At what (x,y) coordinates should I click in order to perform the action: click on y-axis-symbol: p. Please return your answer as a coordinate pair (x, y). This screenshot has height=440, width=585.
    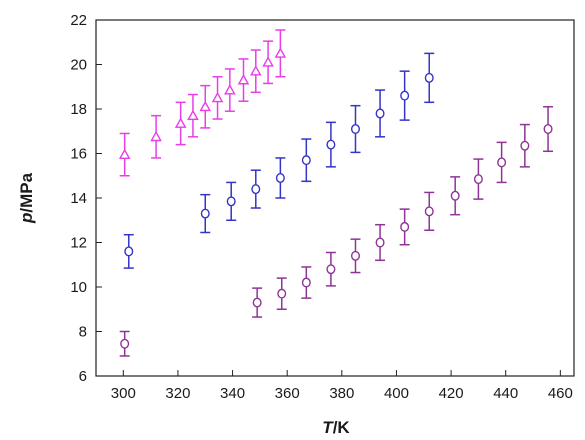
    Looking at the image, I should click on (26, 218).